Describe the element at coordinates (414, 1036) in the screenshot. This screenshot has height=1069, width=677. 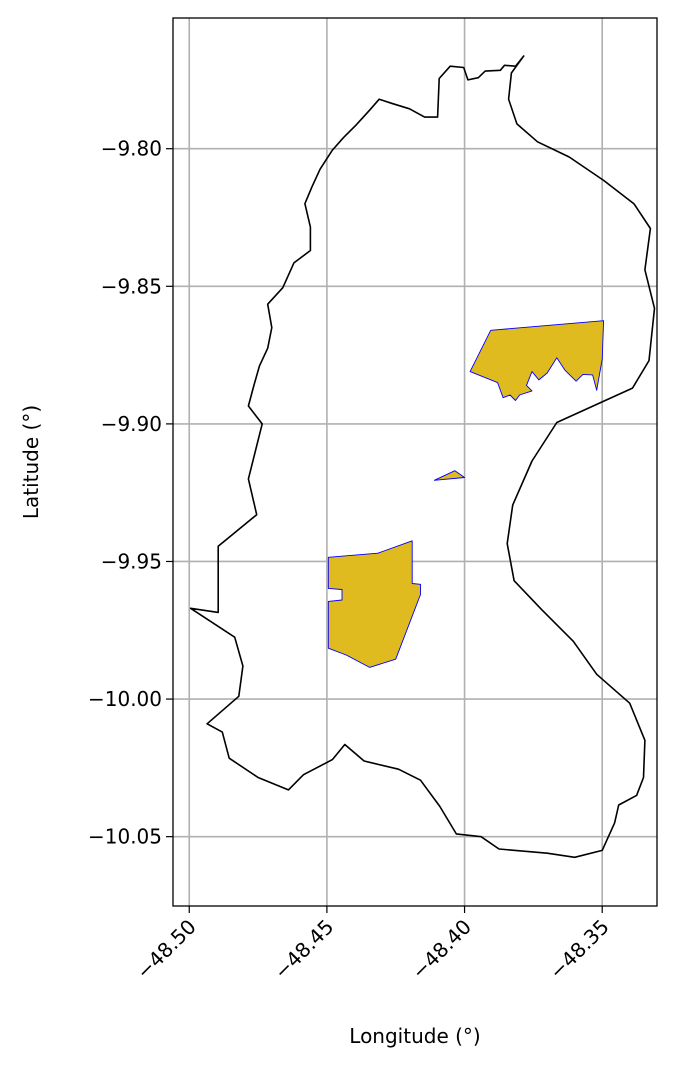
I see `x-axis-label: Longitude (°)` at that location.